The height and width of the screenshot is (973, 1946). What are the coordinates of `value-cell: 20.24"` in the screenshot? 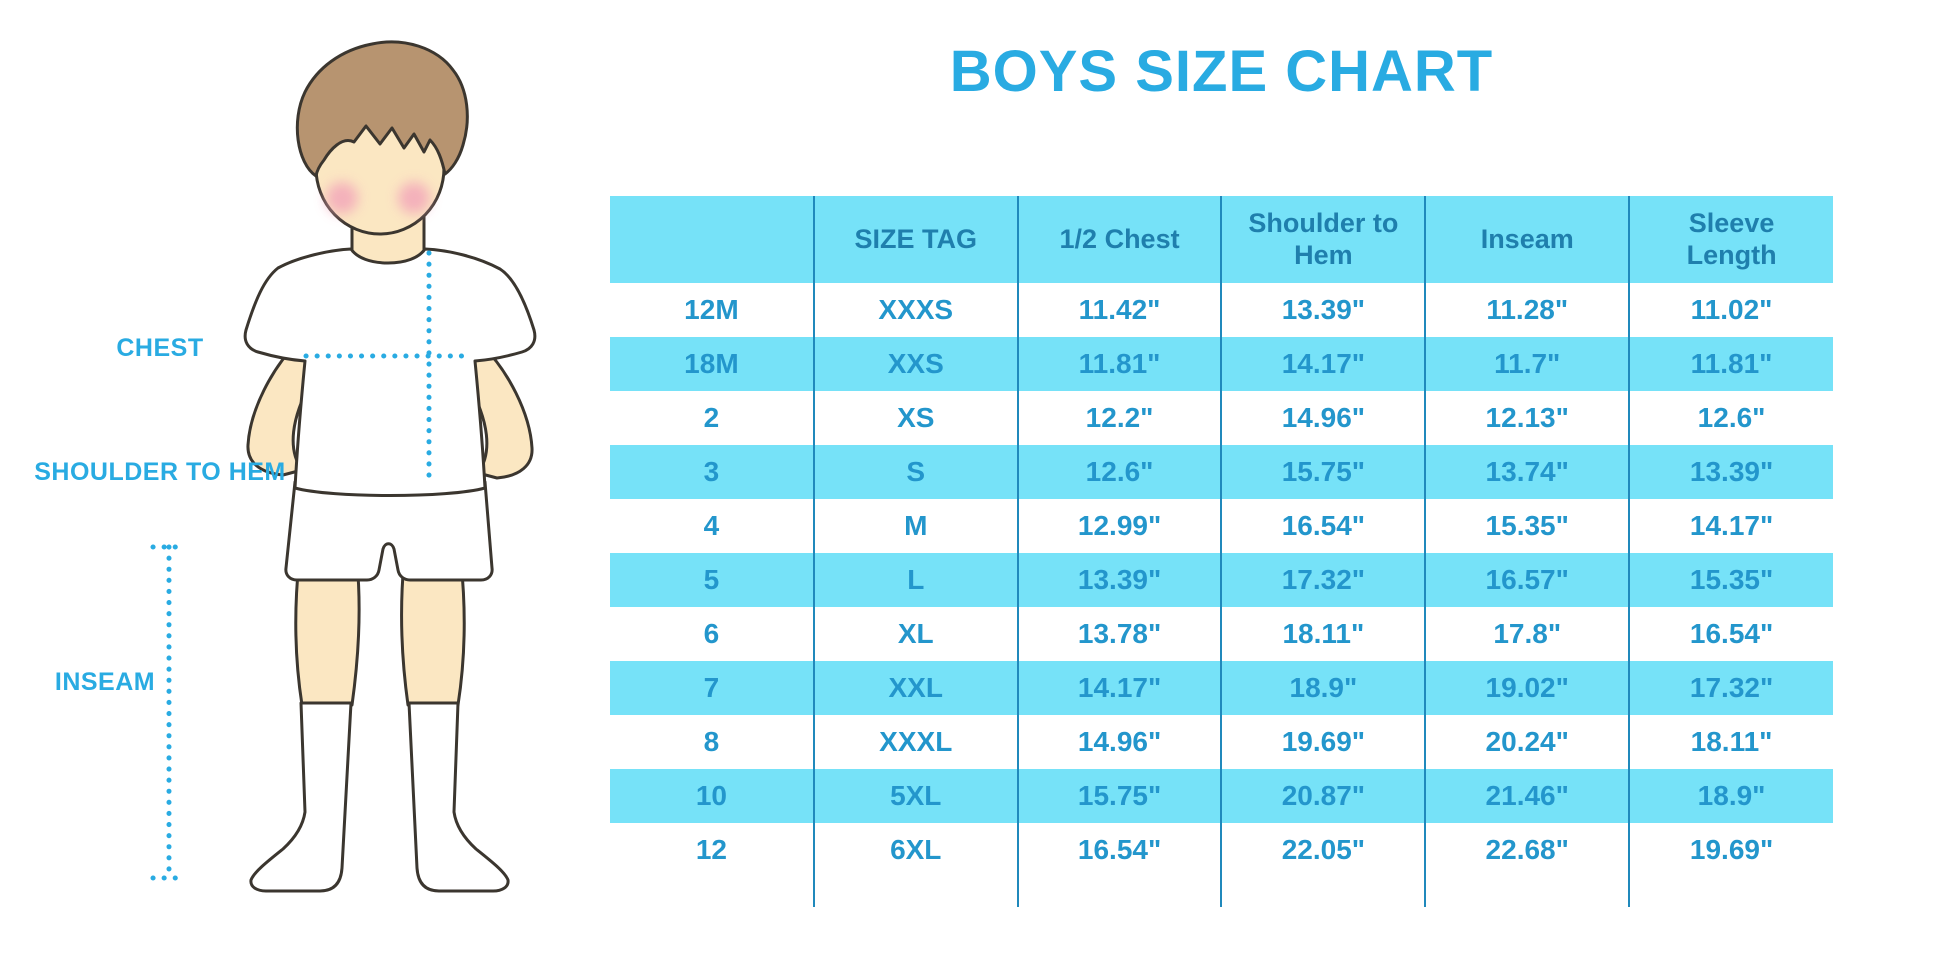 It's located at (1527, 742).